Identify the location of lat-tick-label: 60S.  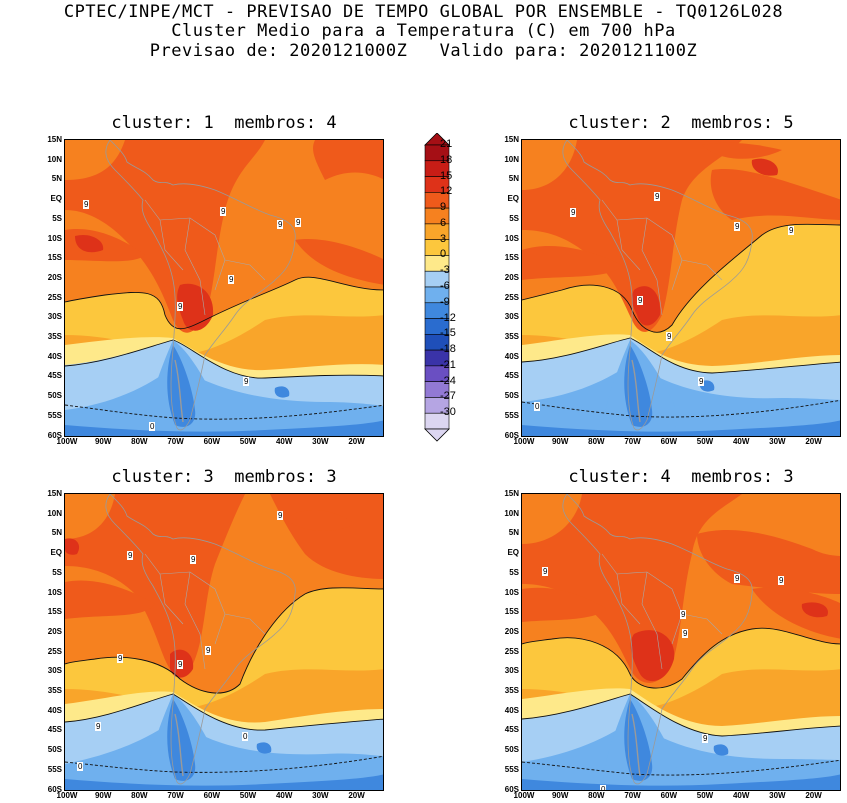
(511, 435).